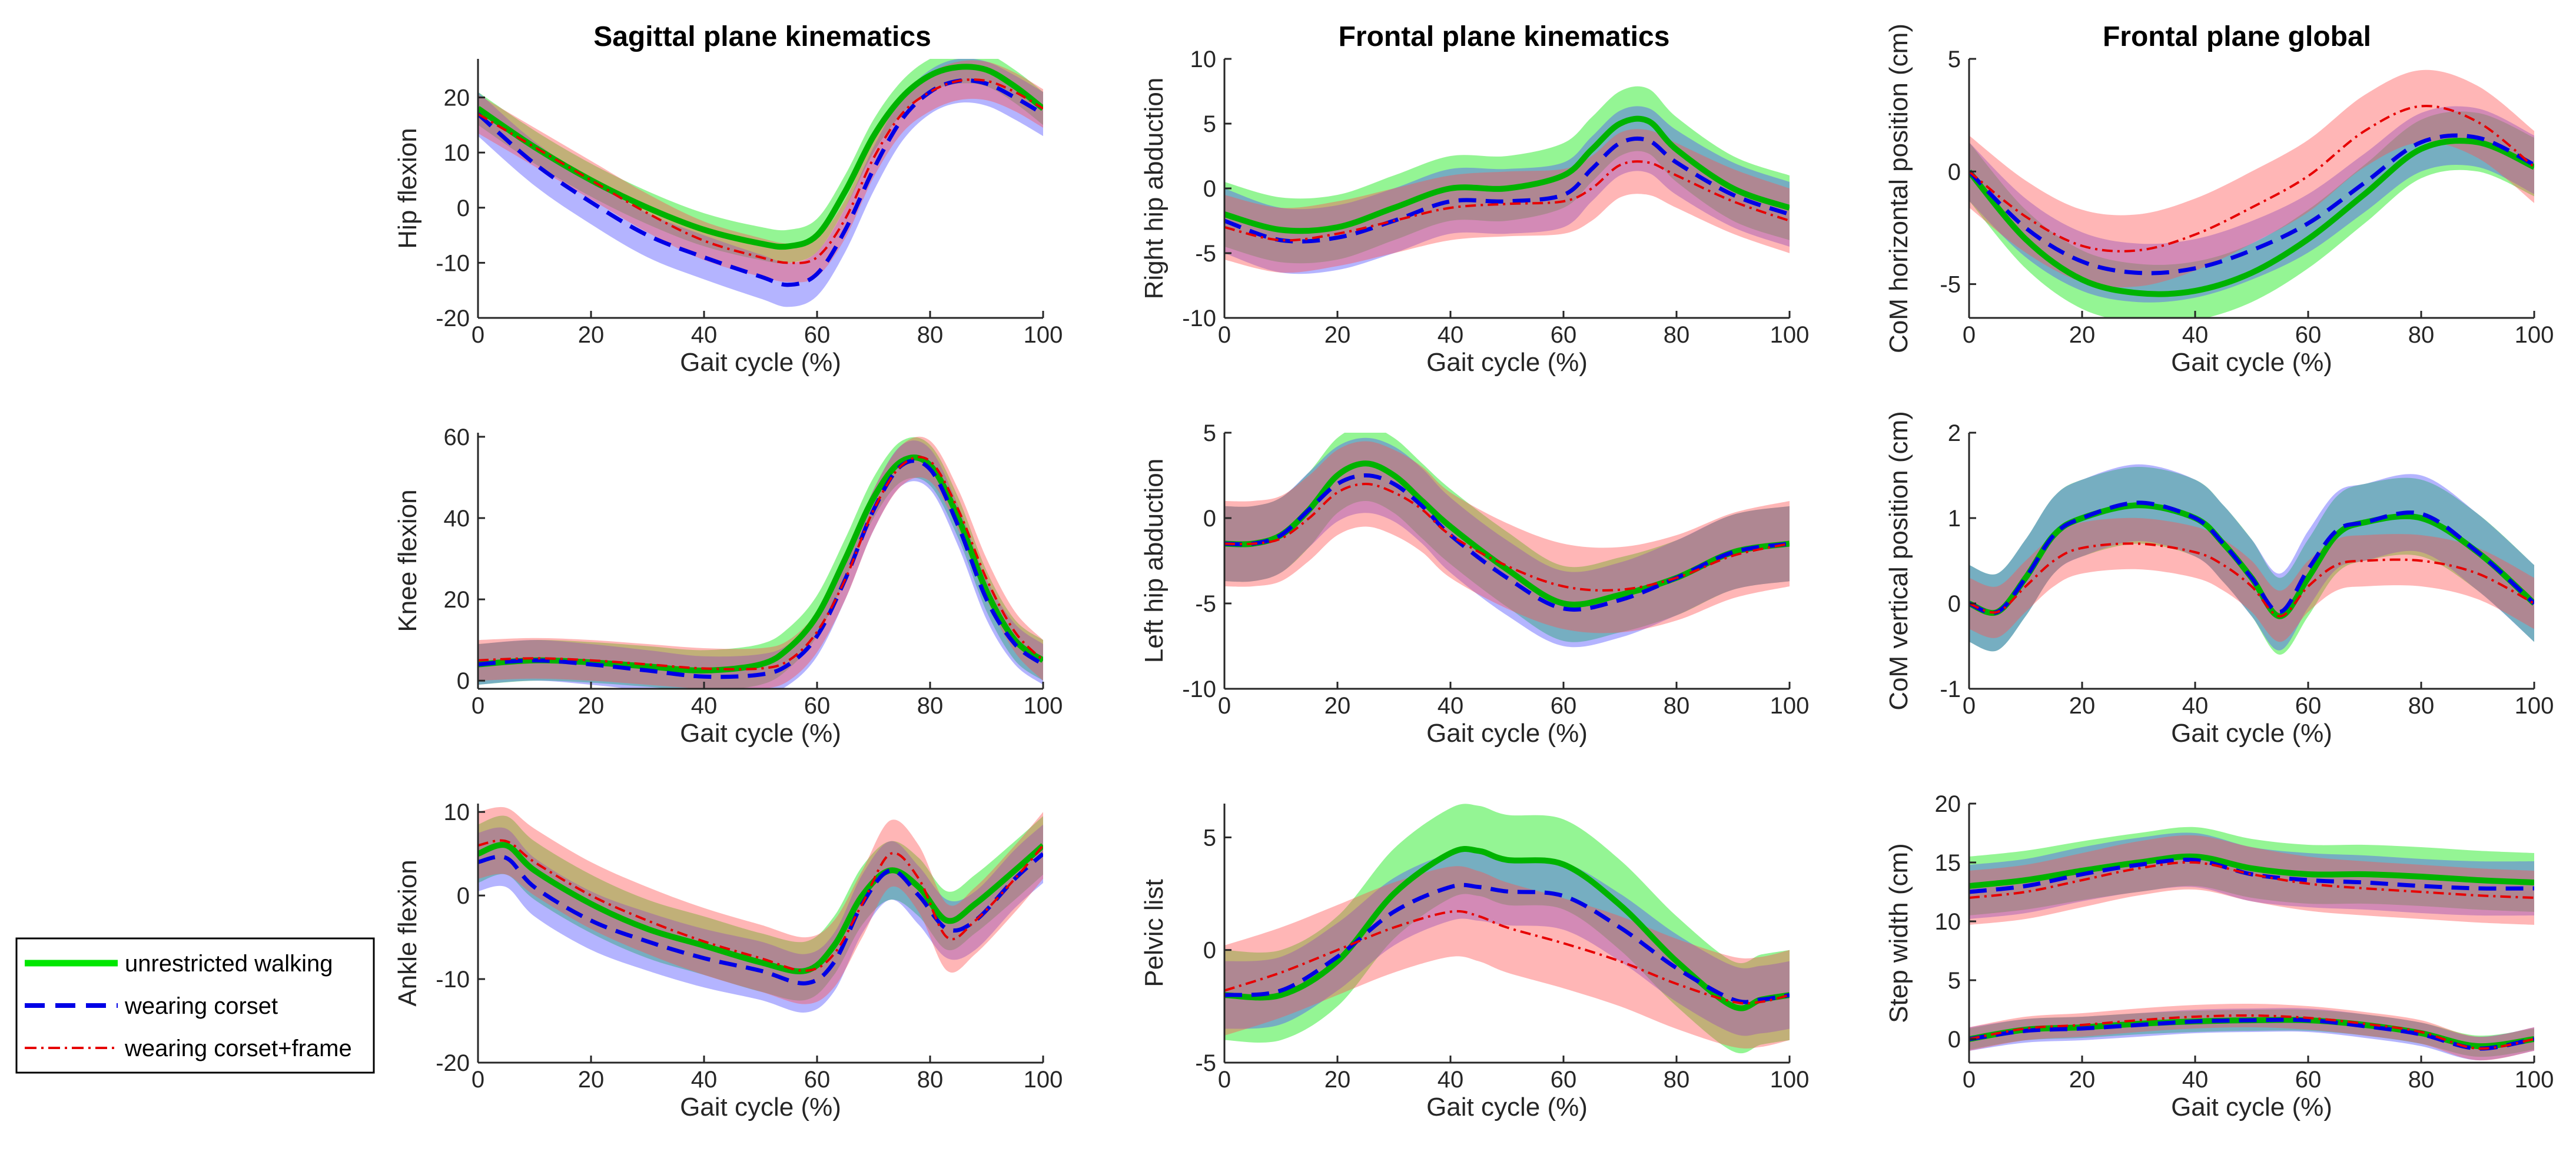 The image size is (2576, 1158). What do you see at coordinates (1955, 519) in the screenshot?
I see `y-tick-label: 1` at bounding box center [1955, 519].